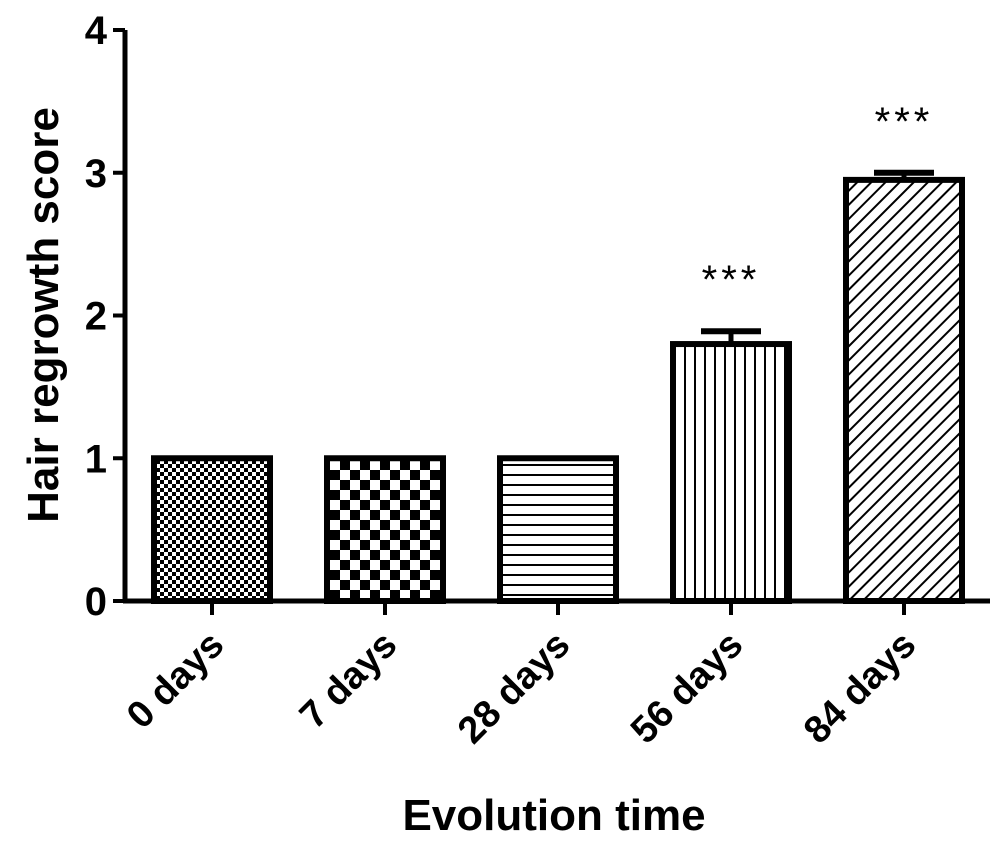  I want to click on x-ticks: 0 days 7 days 28 days 56 days 84 days, so click(521, 676).